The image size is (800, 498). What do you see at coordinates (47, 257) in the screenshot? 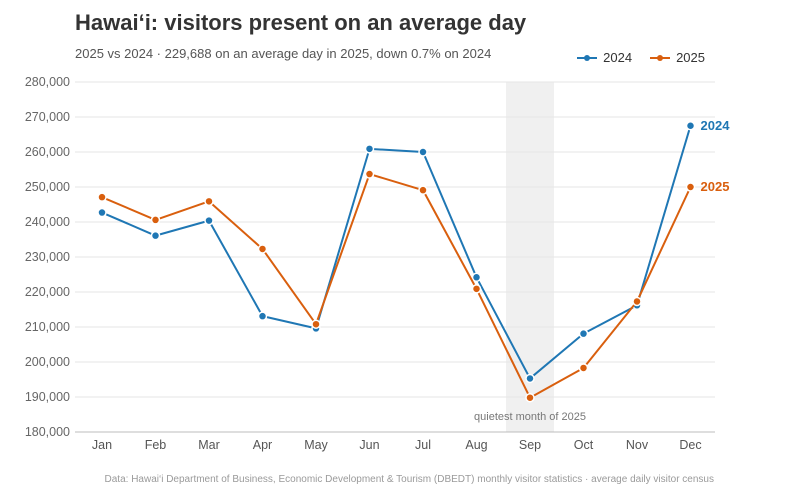
I see `y-tick-label: 230,000` at bounding box center [47, 257].